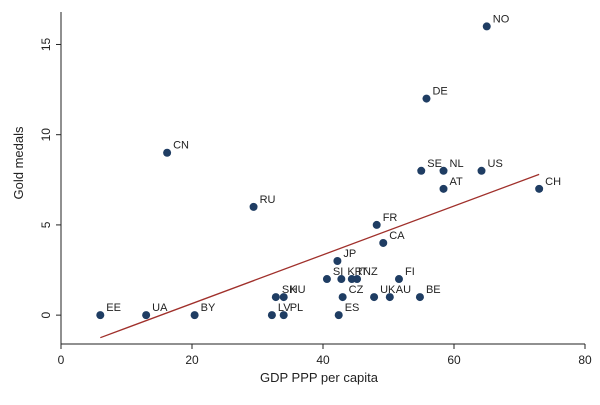 This screenshot has width=600, height=405. Describe the element at coordinates (389, 297) in the screenshot. I see `data-point-au` at that location.